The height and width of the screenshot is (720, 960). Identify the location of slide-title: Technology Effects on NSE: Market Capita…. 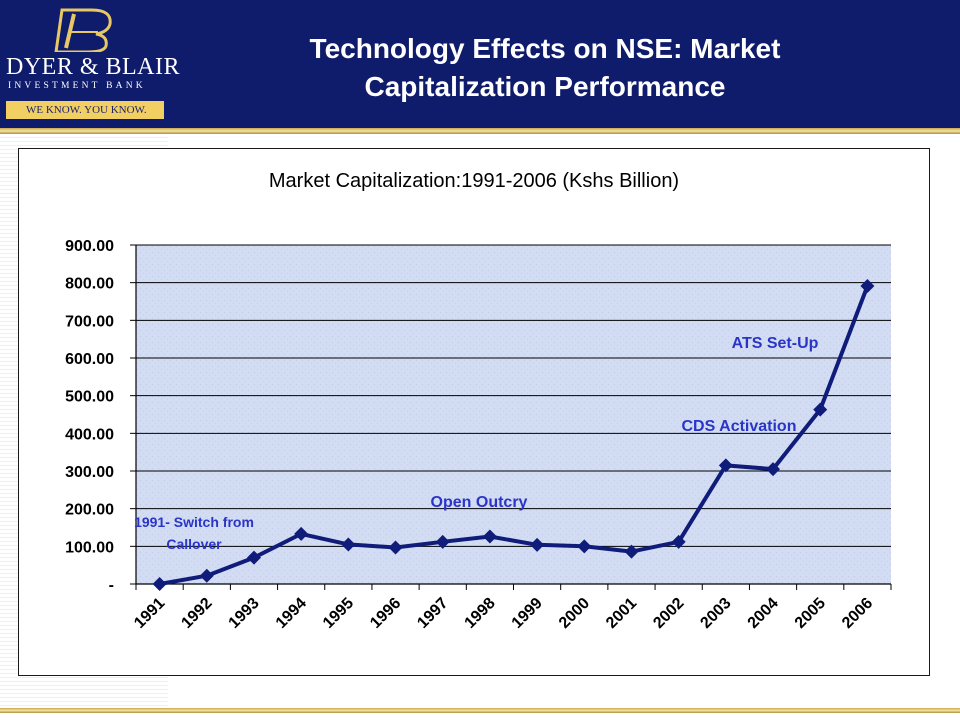
(545, 68).